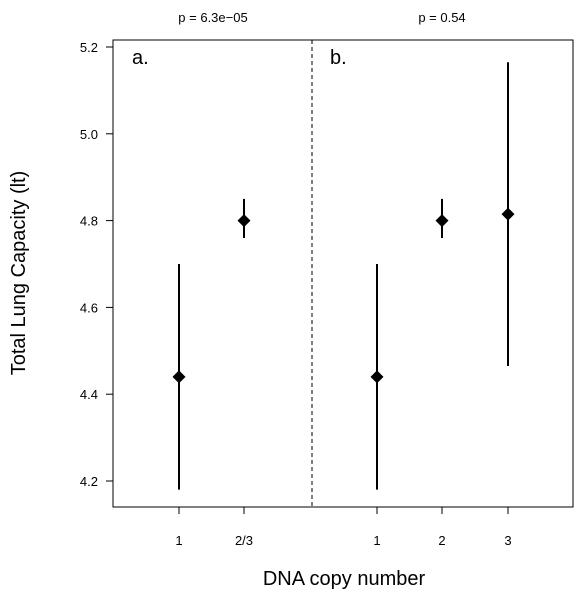  I want to click on x-axis: 1 2/3 1 2 3, so click(343, 527).